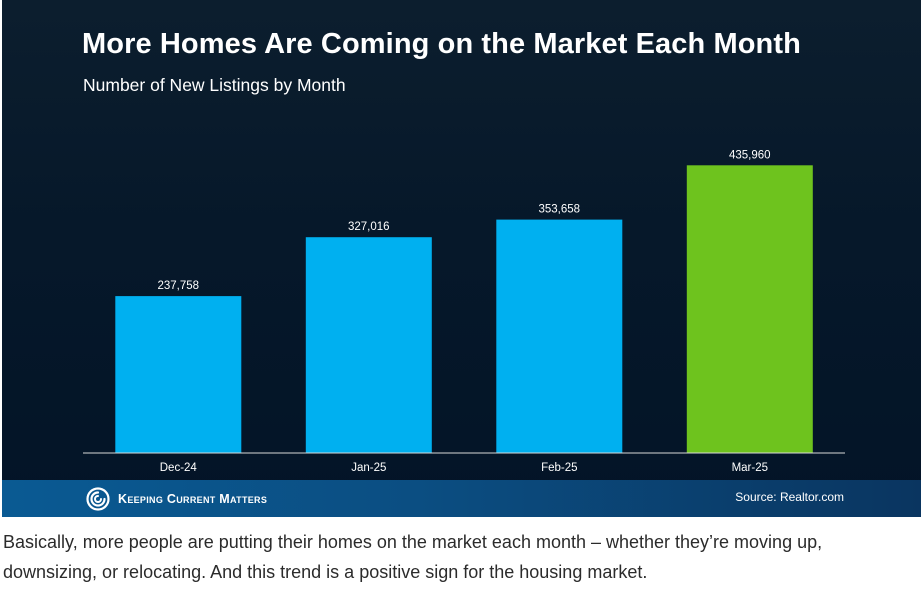 Image resolution: width=921 pixels, height=589 pixels. What do you see at coordinates (460, 498) in the screenshot?
I see `footer-bar` at bounding box center [460, 498].